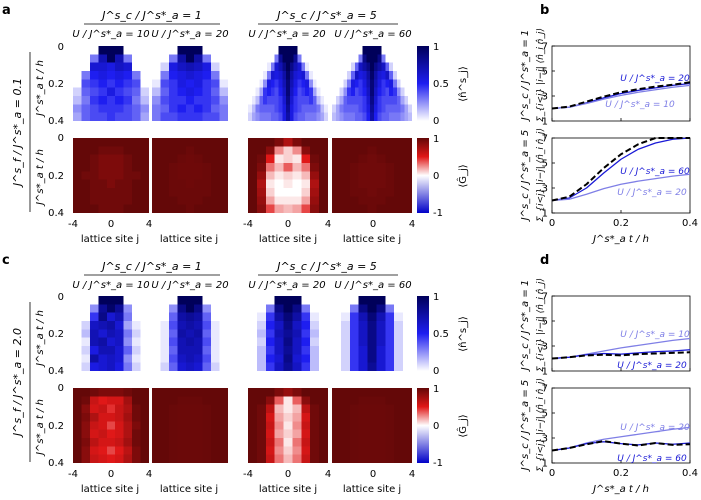 The width and height of the screenshot is (701, 500). Describe the element at coordinates (652, 459) in the screenshot. I see `legend-d-bottom-2: U / J^s*_a = 60` at that location.